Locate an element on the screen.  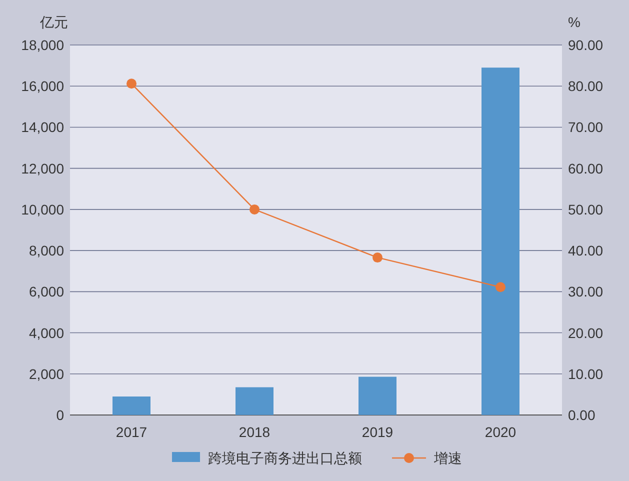
y-tick-label: 12,000 is located at coordinates (42, 168).